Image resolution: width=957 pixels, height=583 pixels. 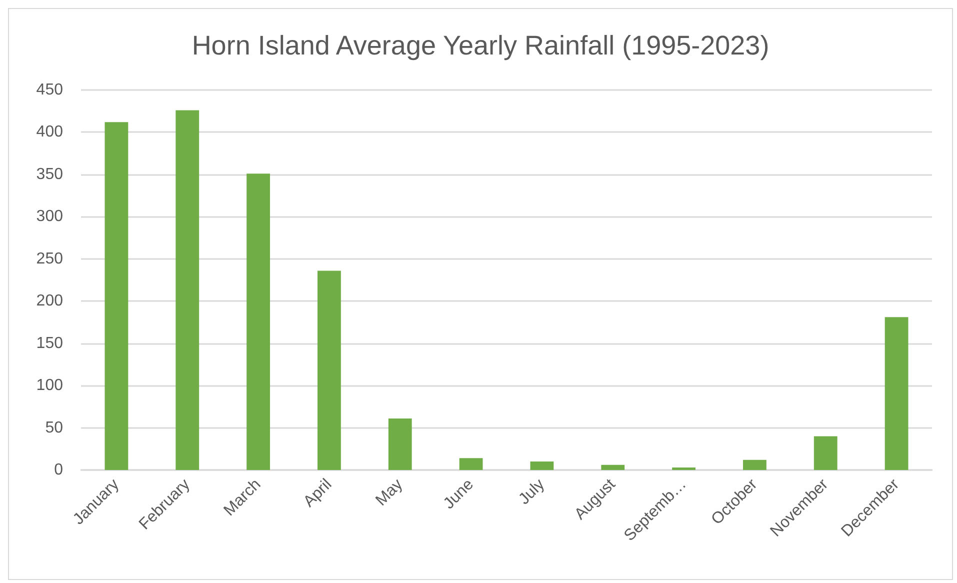 I want to click on x-tick-label: May, so click(x=389, y=493).